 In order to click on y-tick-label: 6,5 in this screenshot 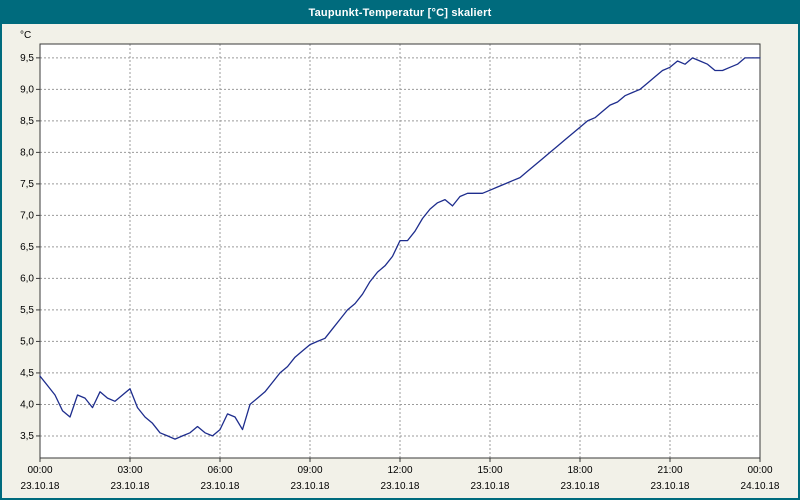, I will do `click(27, 247)`.